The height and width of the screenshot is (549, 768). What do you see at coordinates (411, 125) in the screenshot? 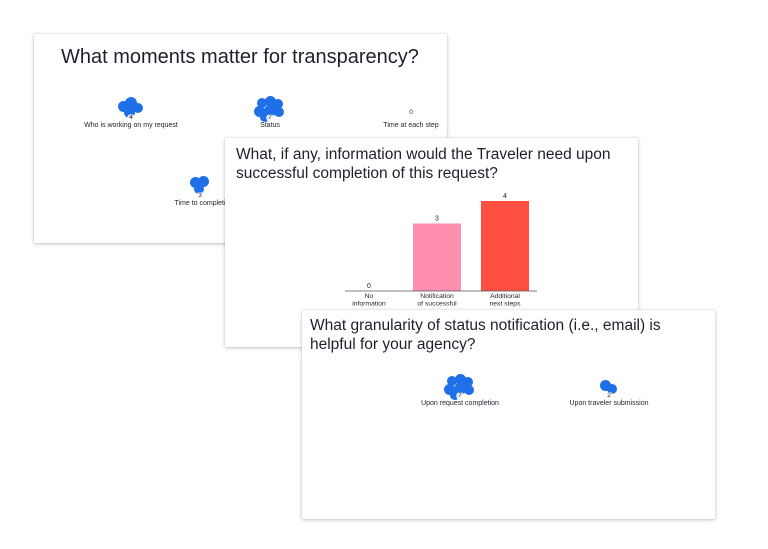
I see `option-label: Time at each step` at bounding box center [411, 125].